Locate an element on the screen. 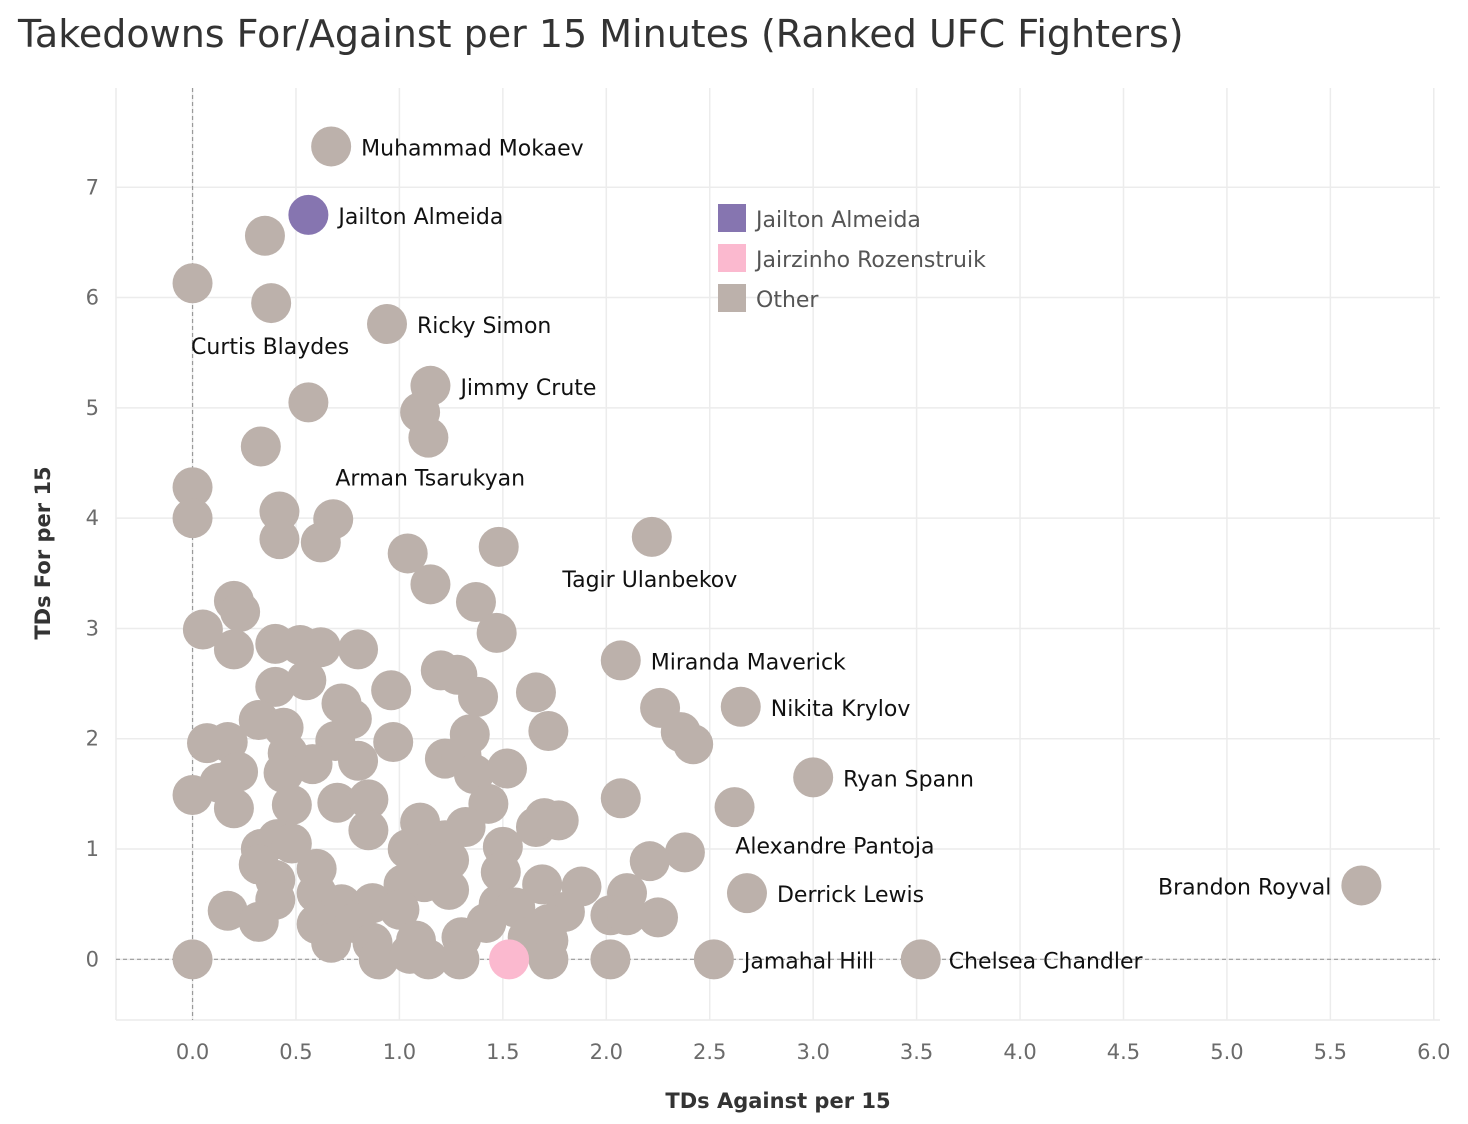  x-tick-label: 0.5 is located at coordinates (295, 1052).